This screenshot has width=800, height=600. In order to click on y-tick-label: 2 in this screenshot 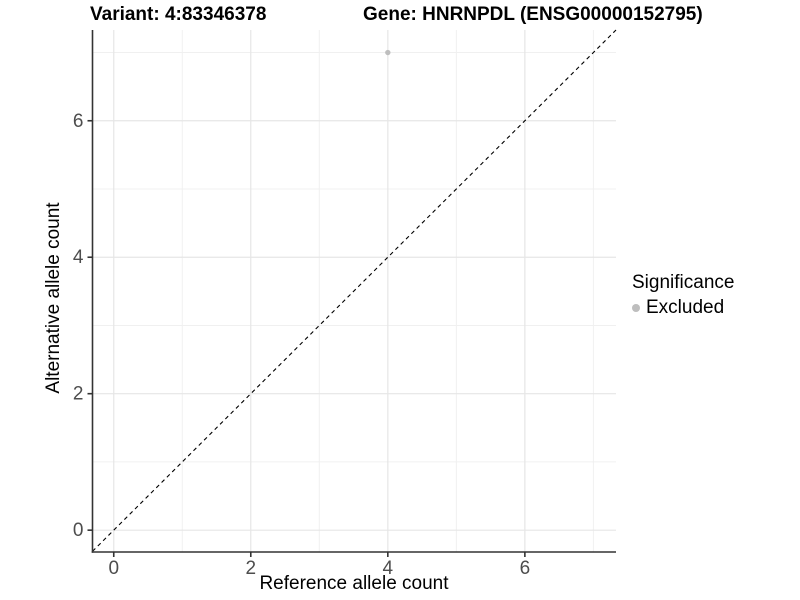, I will do `click(78, 394)`.